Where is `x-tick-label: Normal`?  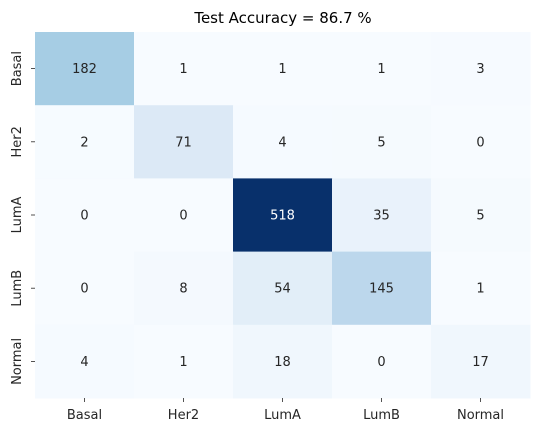
x-tick-label: Normal is located at coordinates (480, 415).